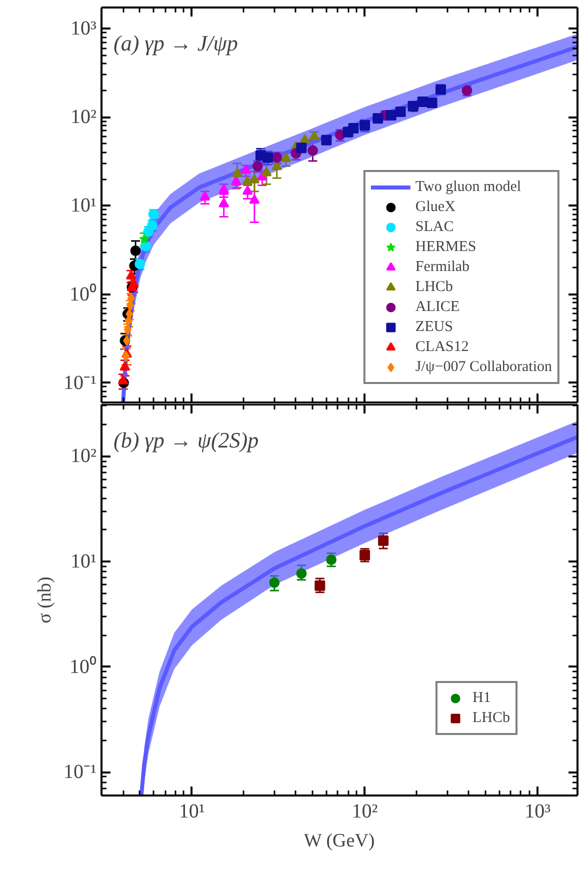 This screenshot has width=580, height=876. I want to click on legend-label: ALICE, so click(437, 307).